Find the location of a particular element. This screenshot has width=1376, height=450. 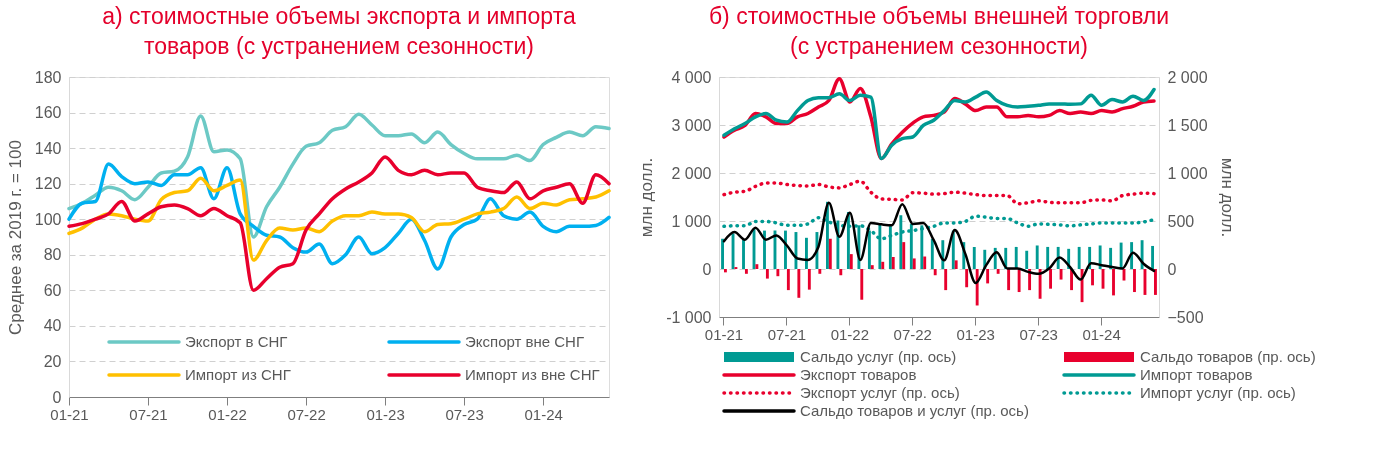

y2-tick-label: 0 is located at coordinates (1172, 269).